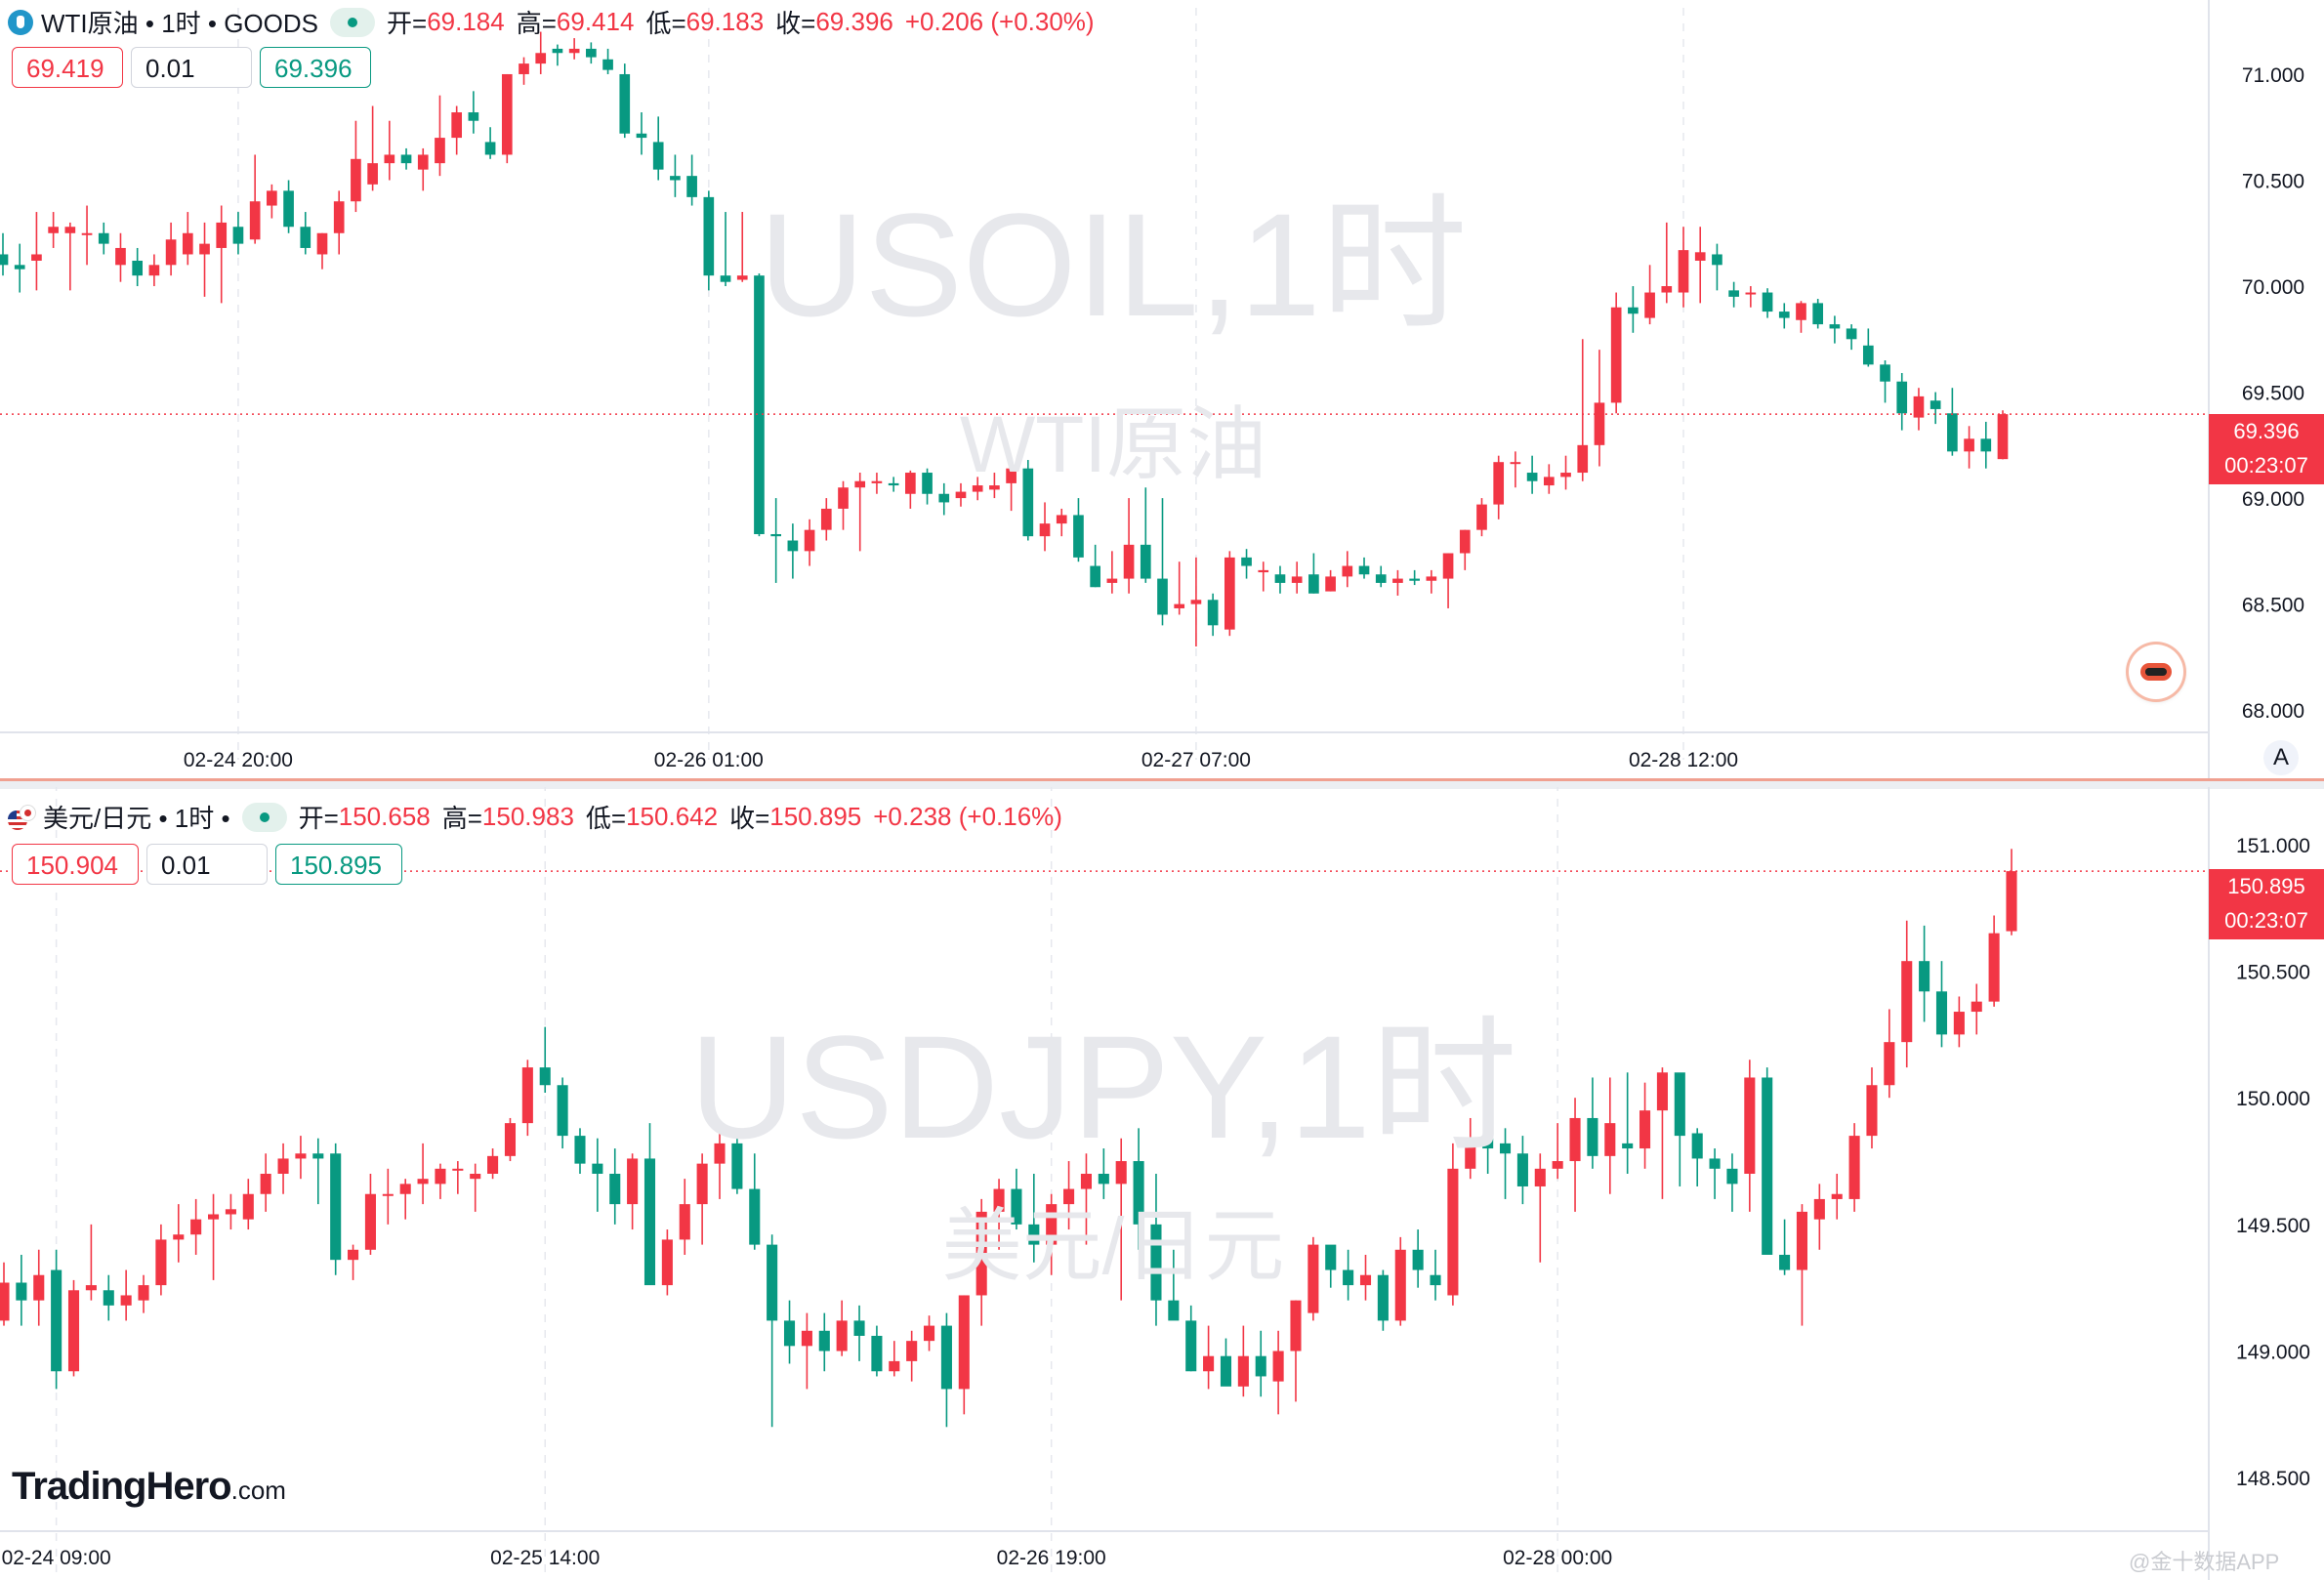 This screenshot has width=2324, height=1580. What do you see at coordinates (1557, 1558) in the screenshot?
I see `usdjpy-x-tick-label: 02-28 00:00` at bounding box center [1557, 1558].